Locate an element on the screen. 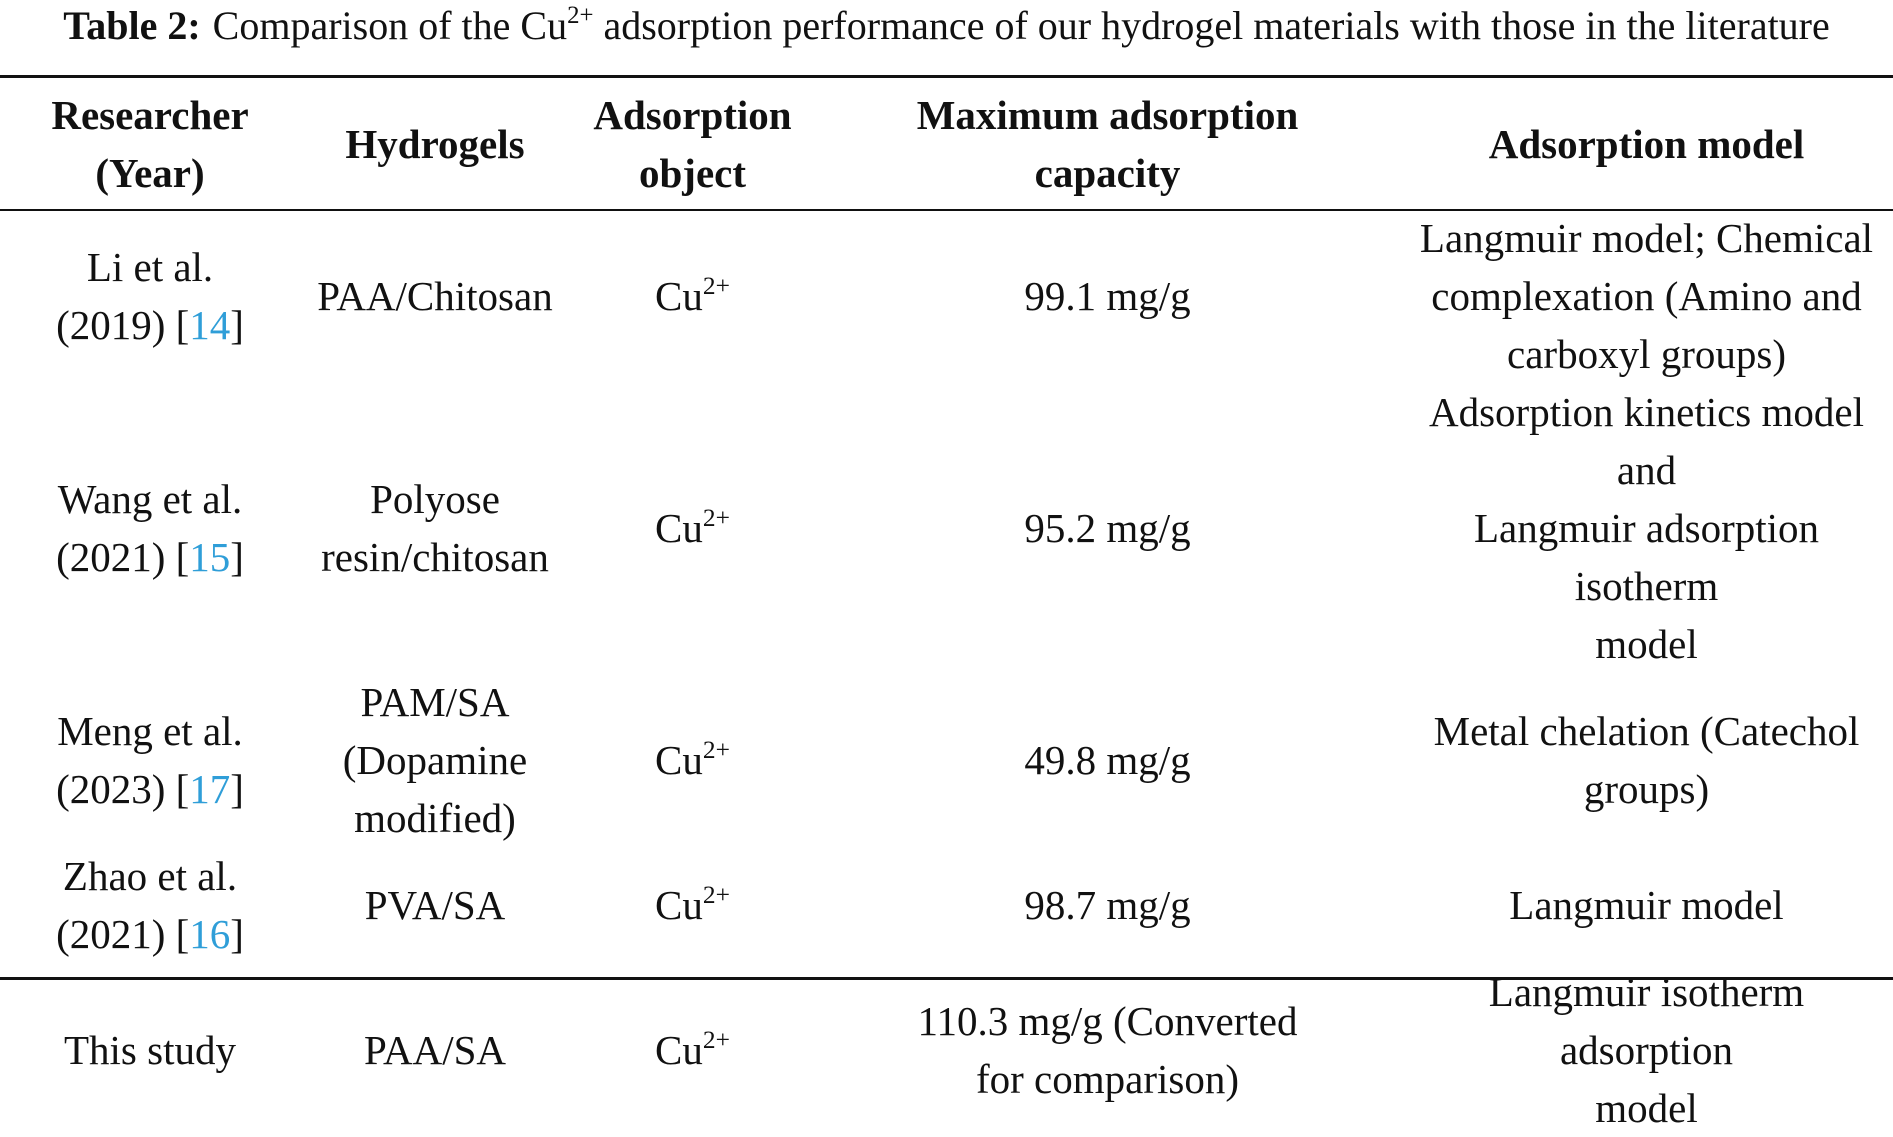 The image size is (1893, 1137). header-adsorption-object: Adsorption object is located at coordinates (692, 143).